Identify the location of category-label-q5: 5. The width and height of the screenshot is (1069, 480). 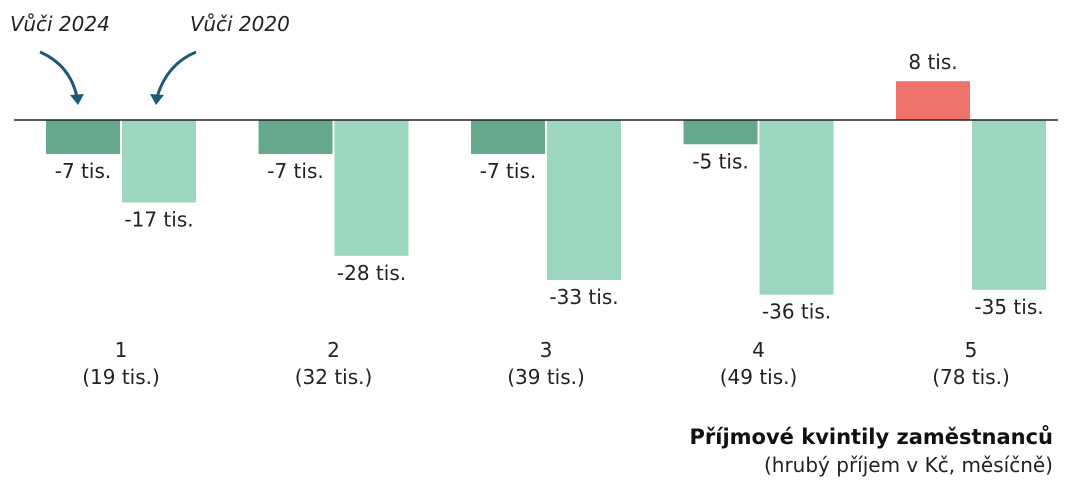
(971, 350).